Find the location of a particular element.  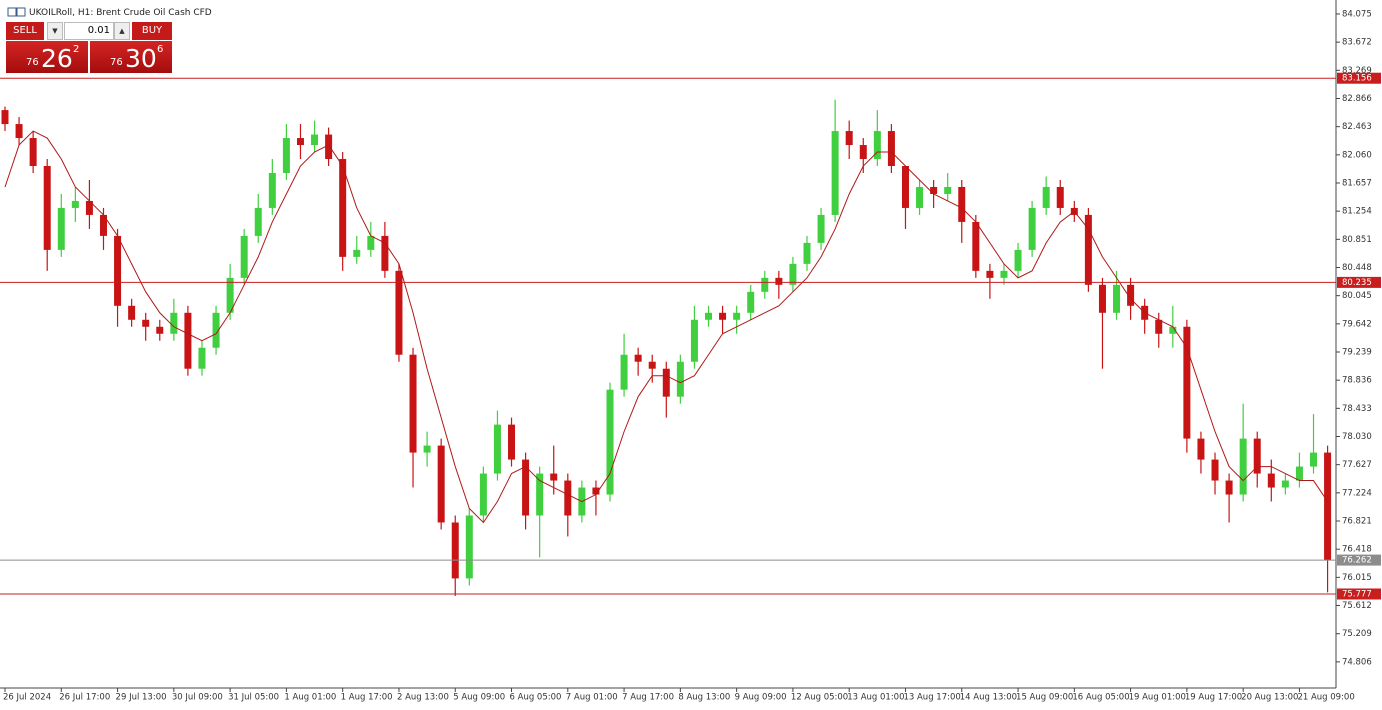

y-tick-label: 79.642 is located at coordinates (1357, 324).